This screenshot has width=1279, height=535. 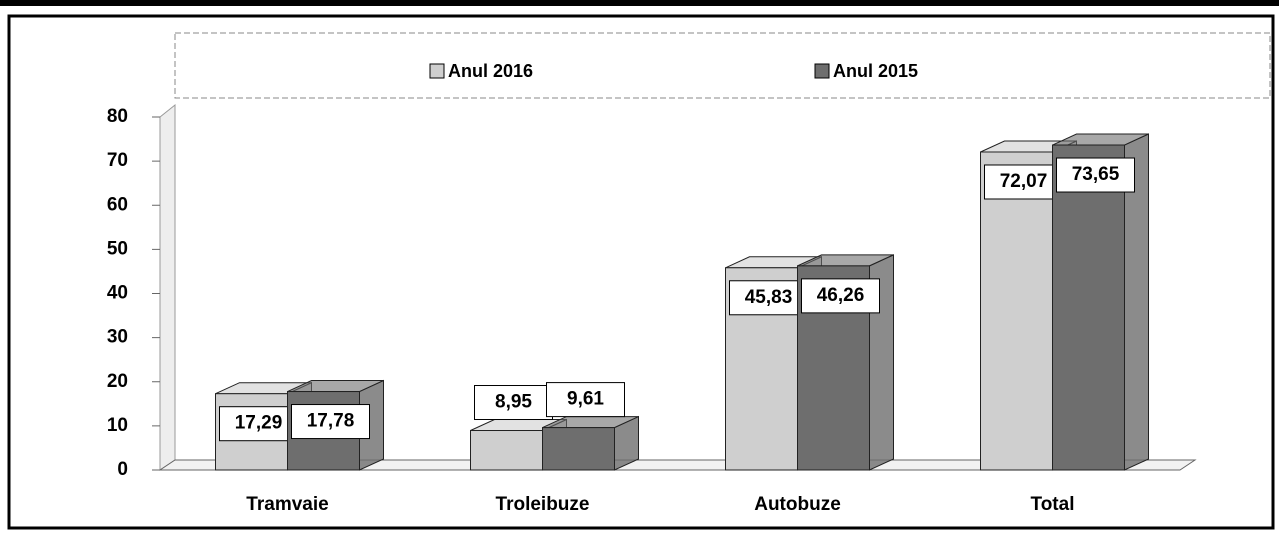 I want to click on back-wall, so click(x=167, y=287).